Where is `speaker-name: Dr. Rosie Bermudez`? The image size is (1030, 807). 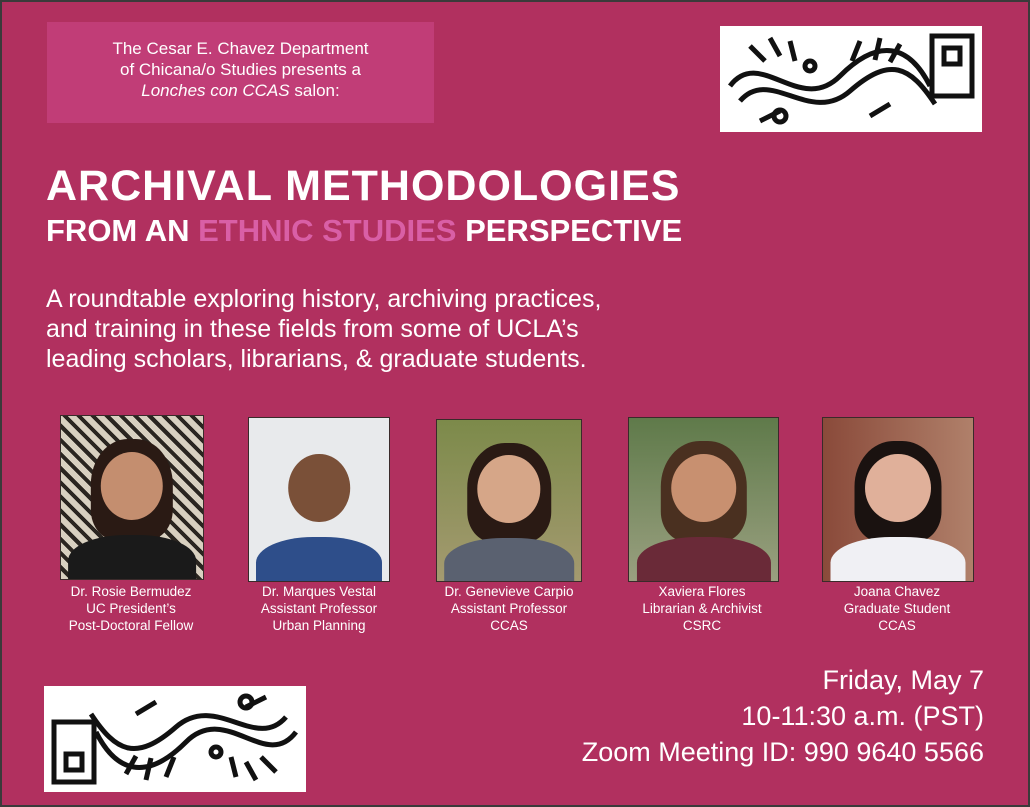 speaker-name: Dr. Rosie Bermudez is located at coordinates (131, 591).